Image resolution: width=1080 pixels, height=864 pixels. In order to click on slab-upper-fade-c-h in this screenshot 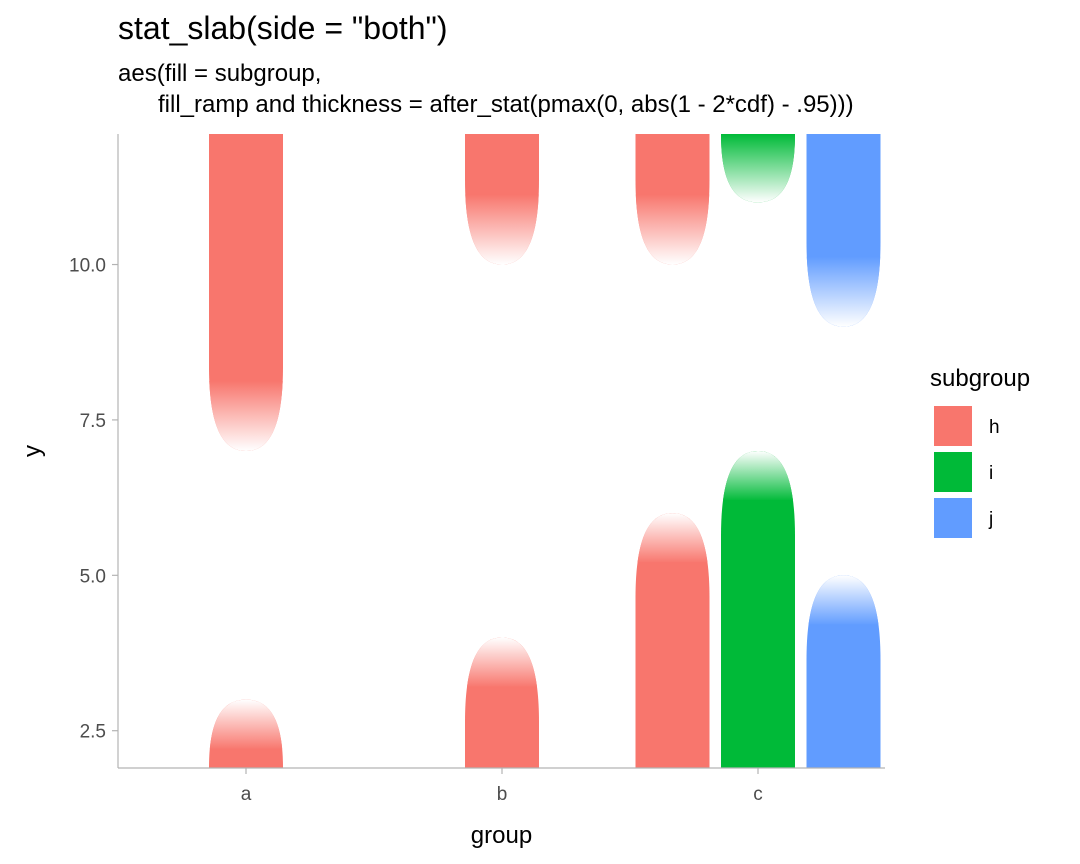, I will do `click(672, 229)`.